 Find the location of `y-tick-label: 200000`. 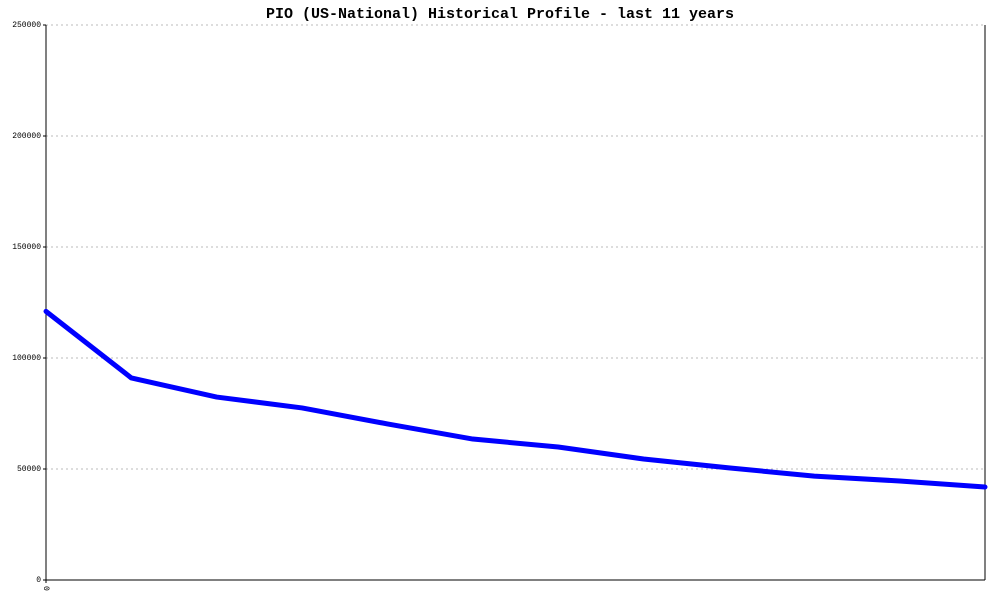

y-tick-label: 200000 is located at coordinates (26, 136).